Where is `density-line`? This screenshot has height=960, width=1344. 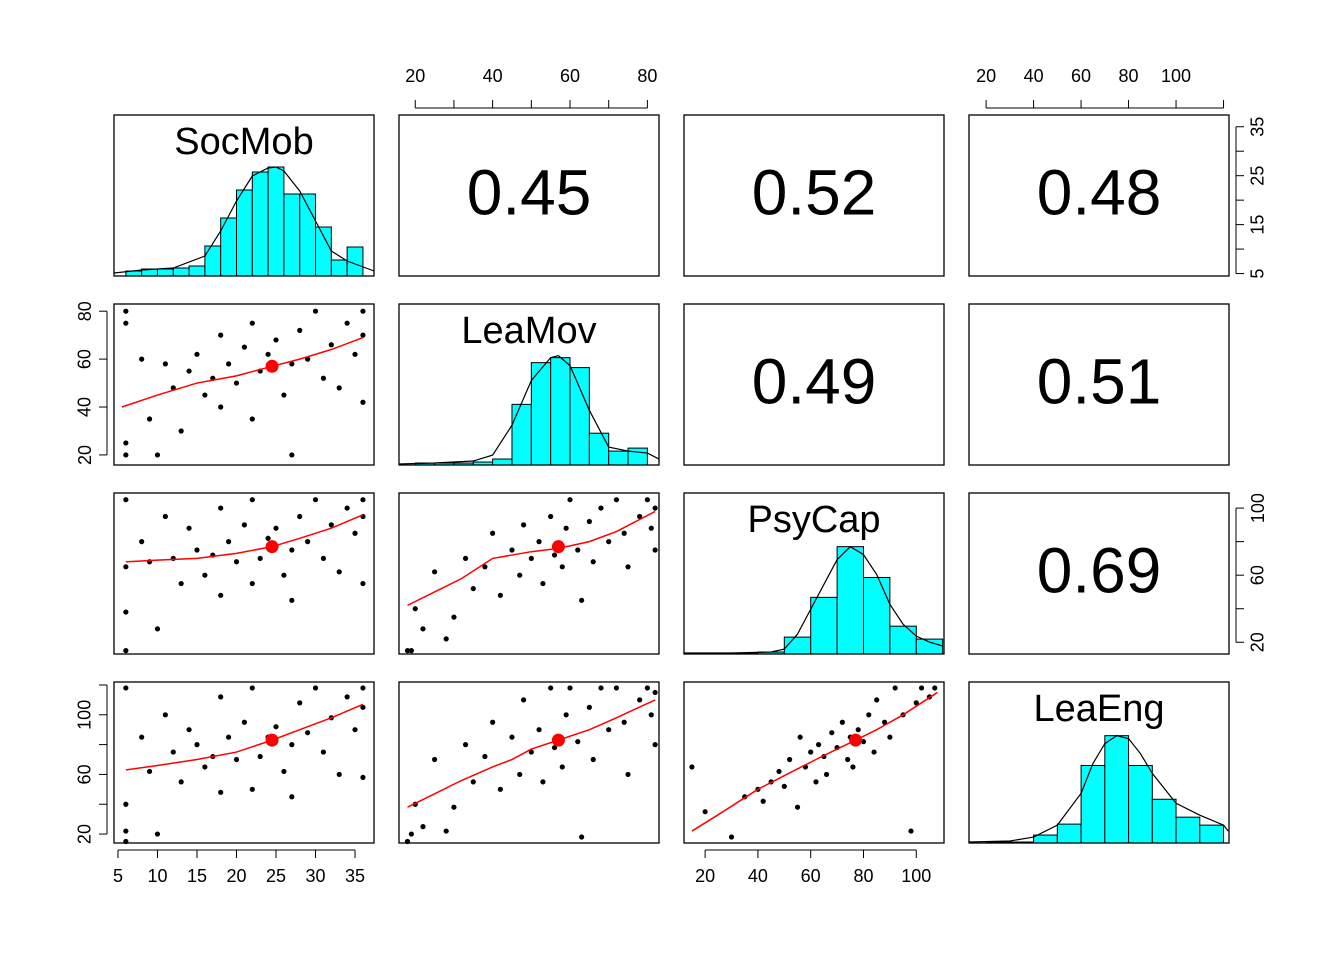
density-line is located at coordinates (1099, 789).